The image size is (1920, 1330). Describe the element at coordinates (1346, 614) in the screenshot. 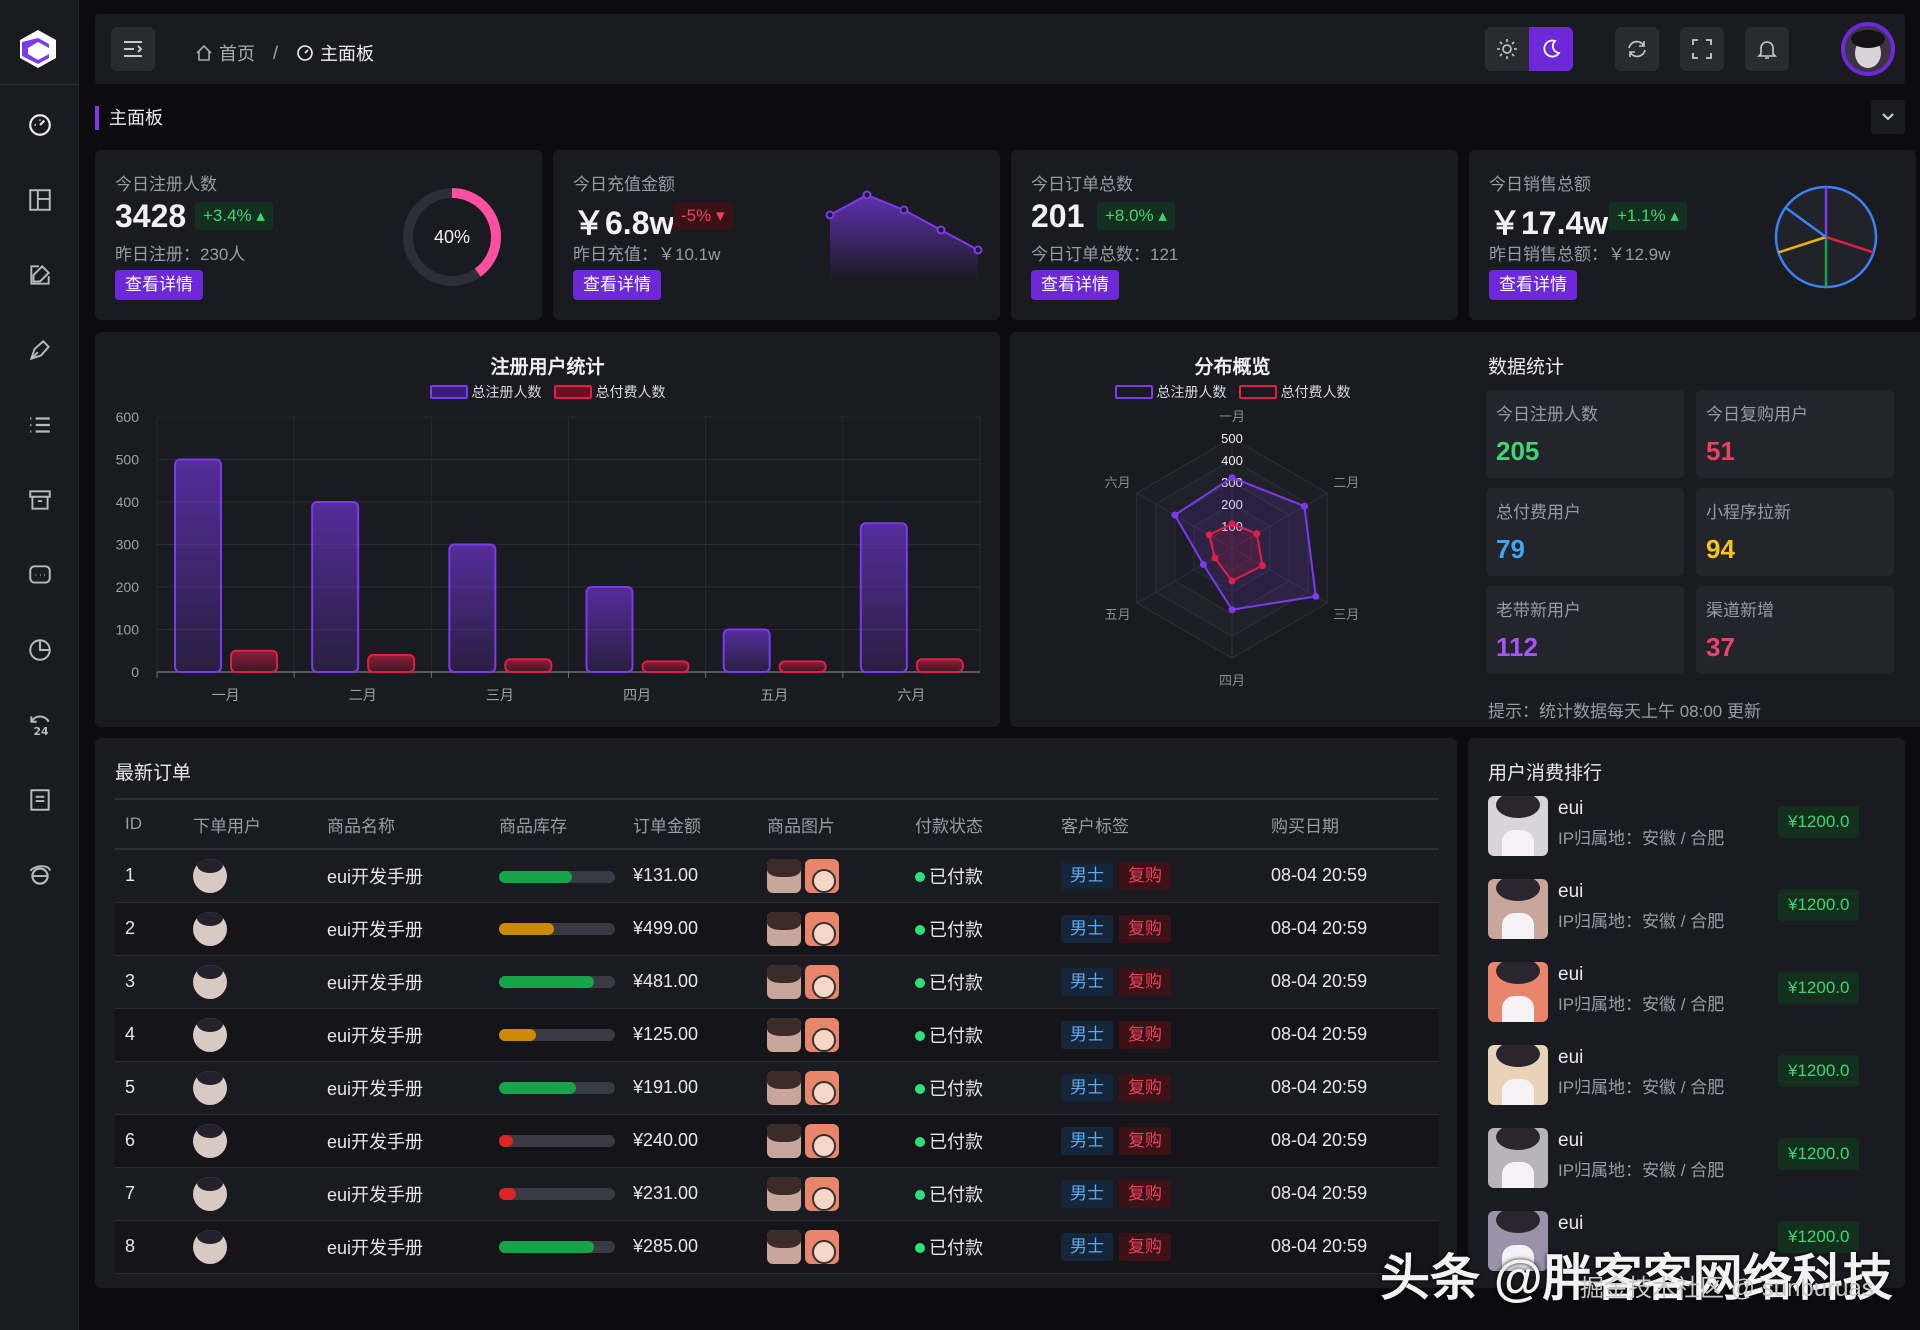

I see `radar-indicator-label: 三月` at that location.